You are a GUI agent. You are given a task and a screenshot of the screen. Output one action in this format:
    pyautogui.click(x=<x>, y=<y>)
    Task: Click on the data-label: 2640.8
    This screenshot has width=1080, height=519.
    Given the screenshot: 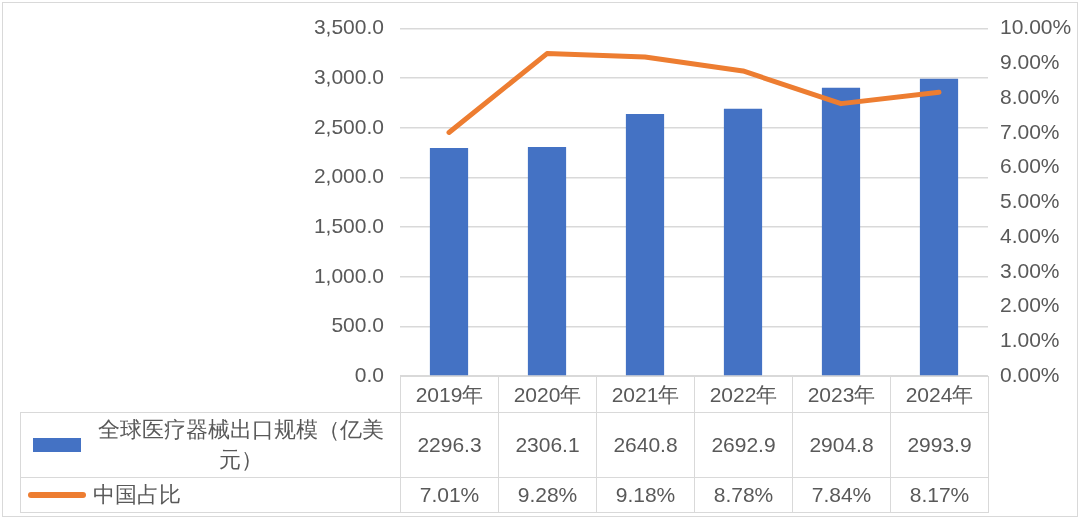 What is the action you would take?
    pyautogui.click(x=645, y=445)
    